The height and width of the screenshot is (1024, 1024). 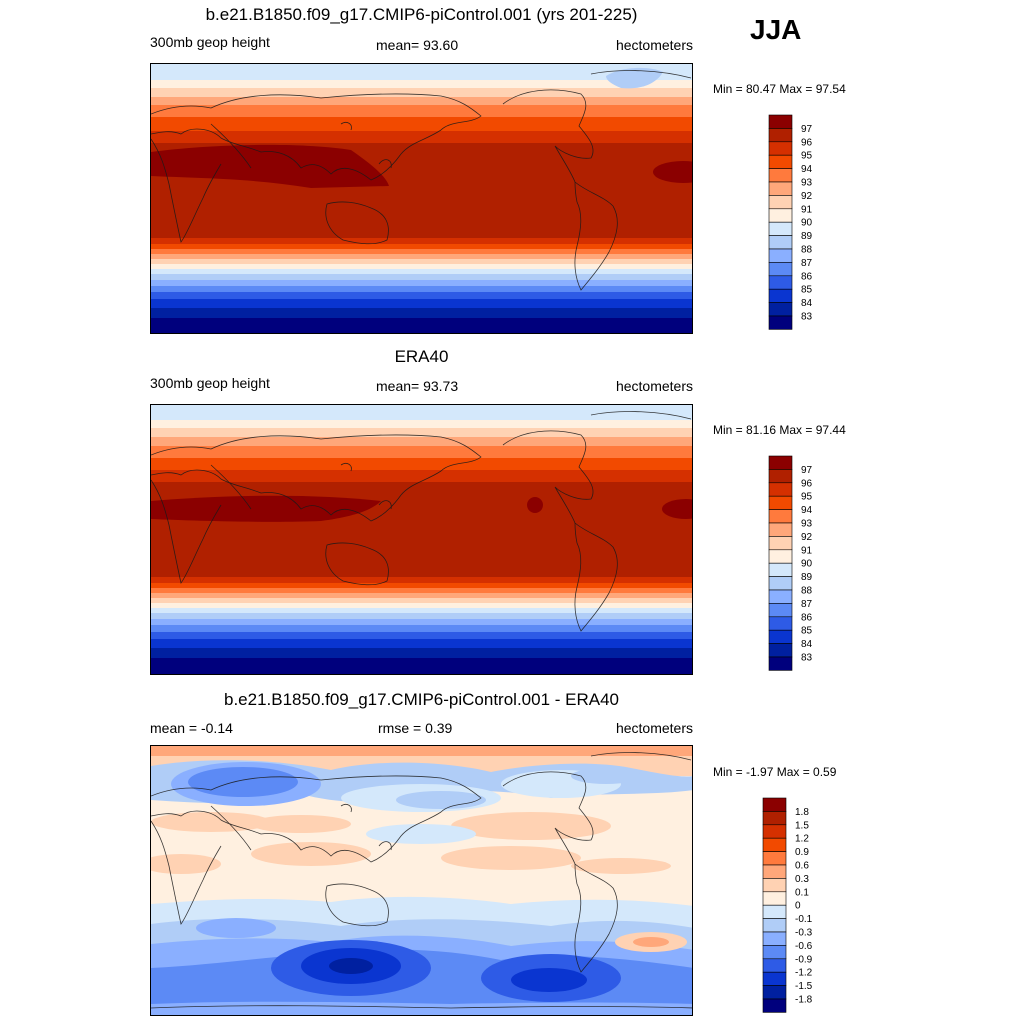 What do you see at coordinates (804, 1000) in the screenshot?
I see `colorbar-tick-label: -1.8` at bounding box center [804, 1000].